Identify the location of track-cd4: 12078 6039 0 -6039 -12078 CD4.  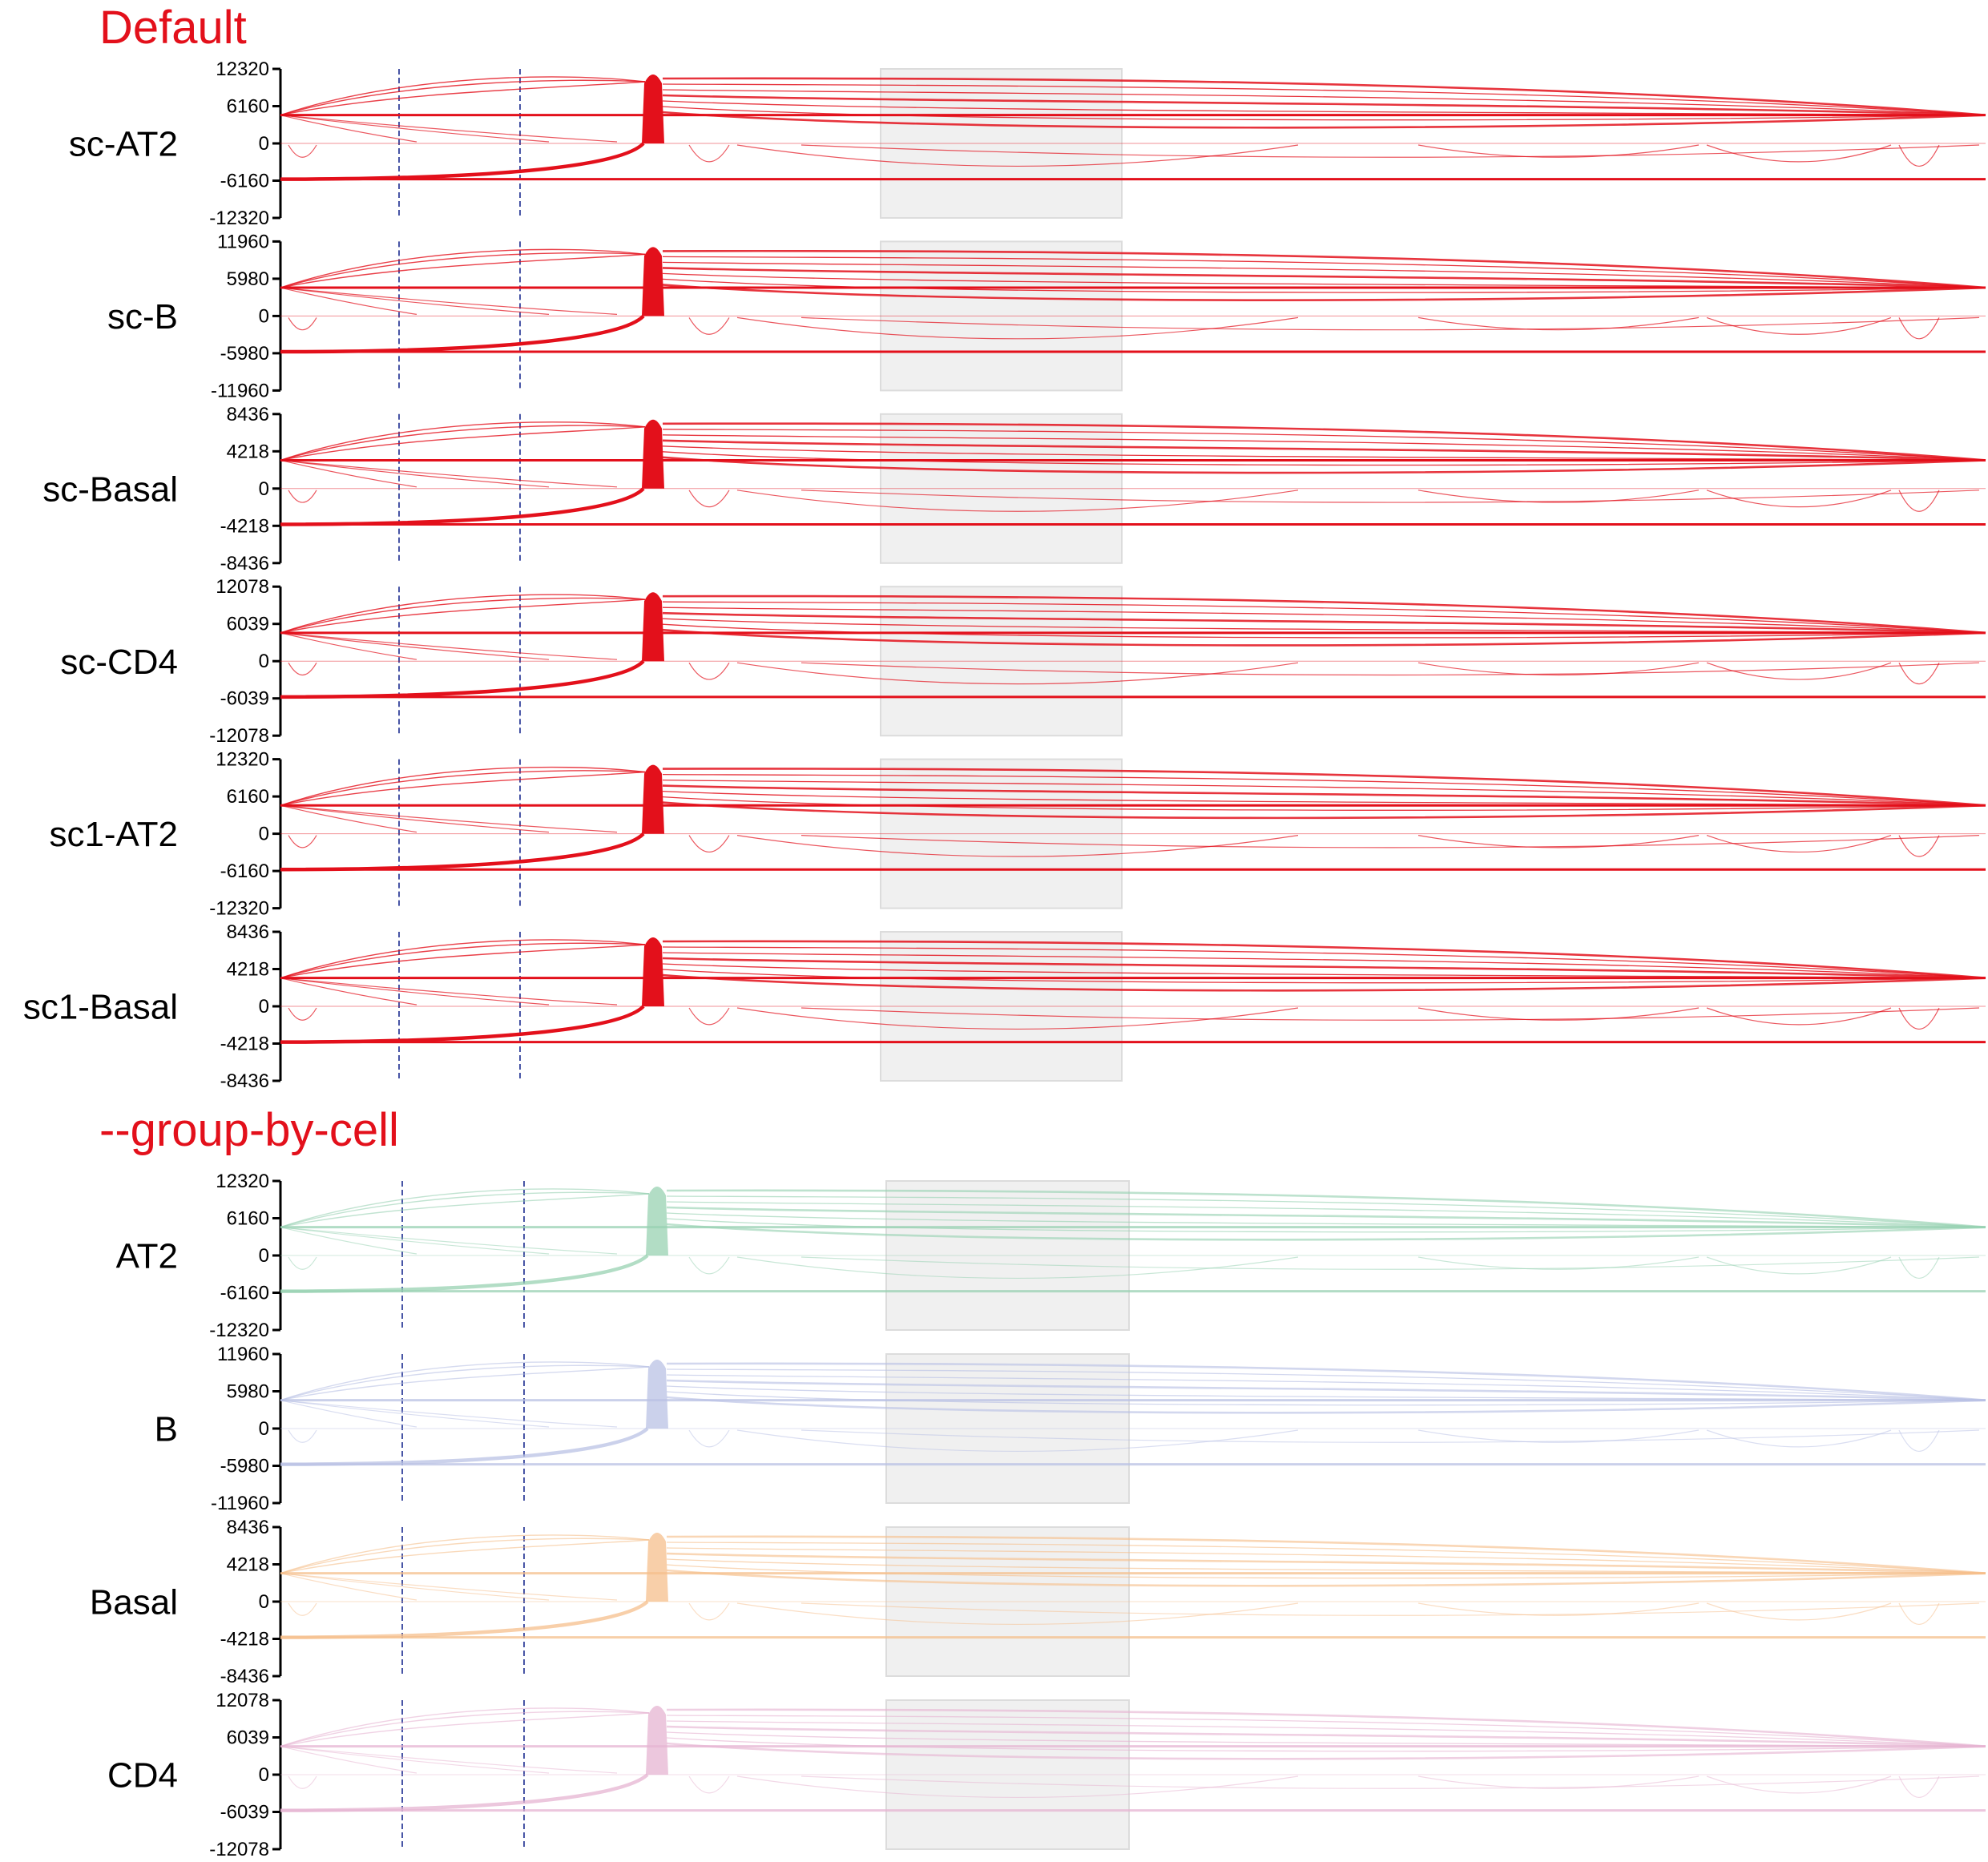
(1046, 1775).